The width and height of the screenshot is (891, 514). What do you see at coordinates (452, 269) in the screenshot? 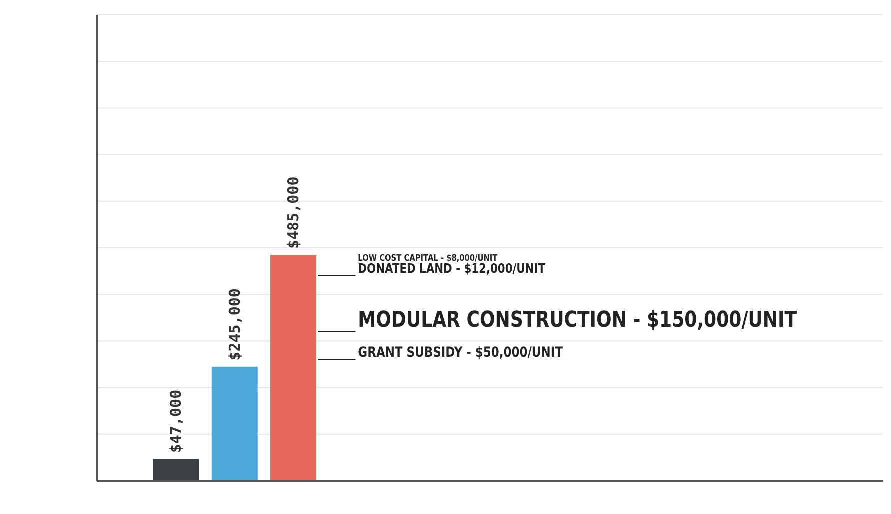
I see `text: DONATED LAND - $12,000/UNIT` at bounding box center [452, 269].